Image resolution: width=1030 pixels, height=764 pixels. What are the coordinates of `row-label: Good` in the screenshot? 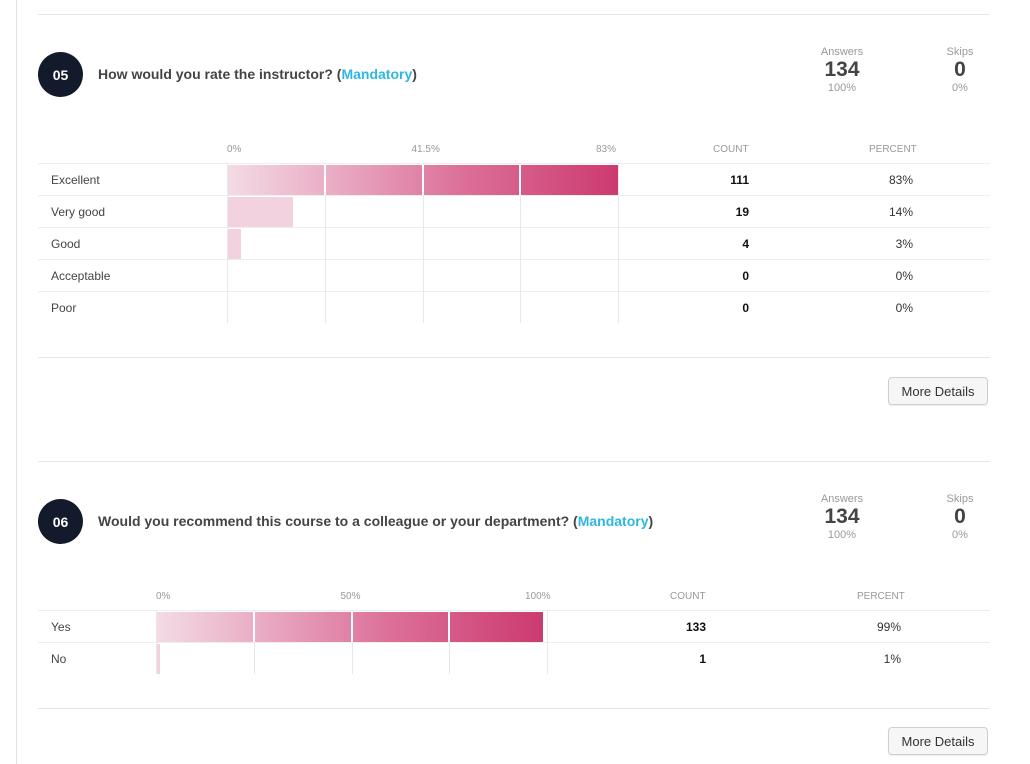 It's located at (66, 244).